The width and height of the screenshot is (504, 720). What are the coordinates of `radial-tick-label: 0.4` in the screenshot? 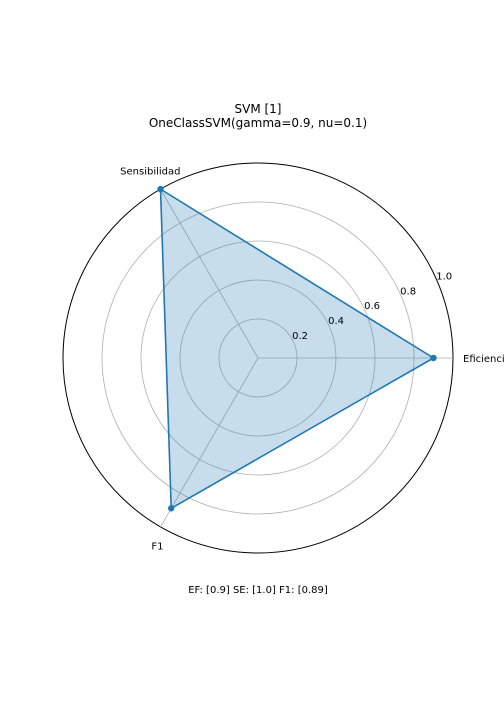 It's located at (336, 321).